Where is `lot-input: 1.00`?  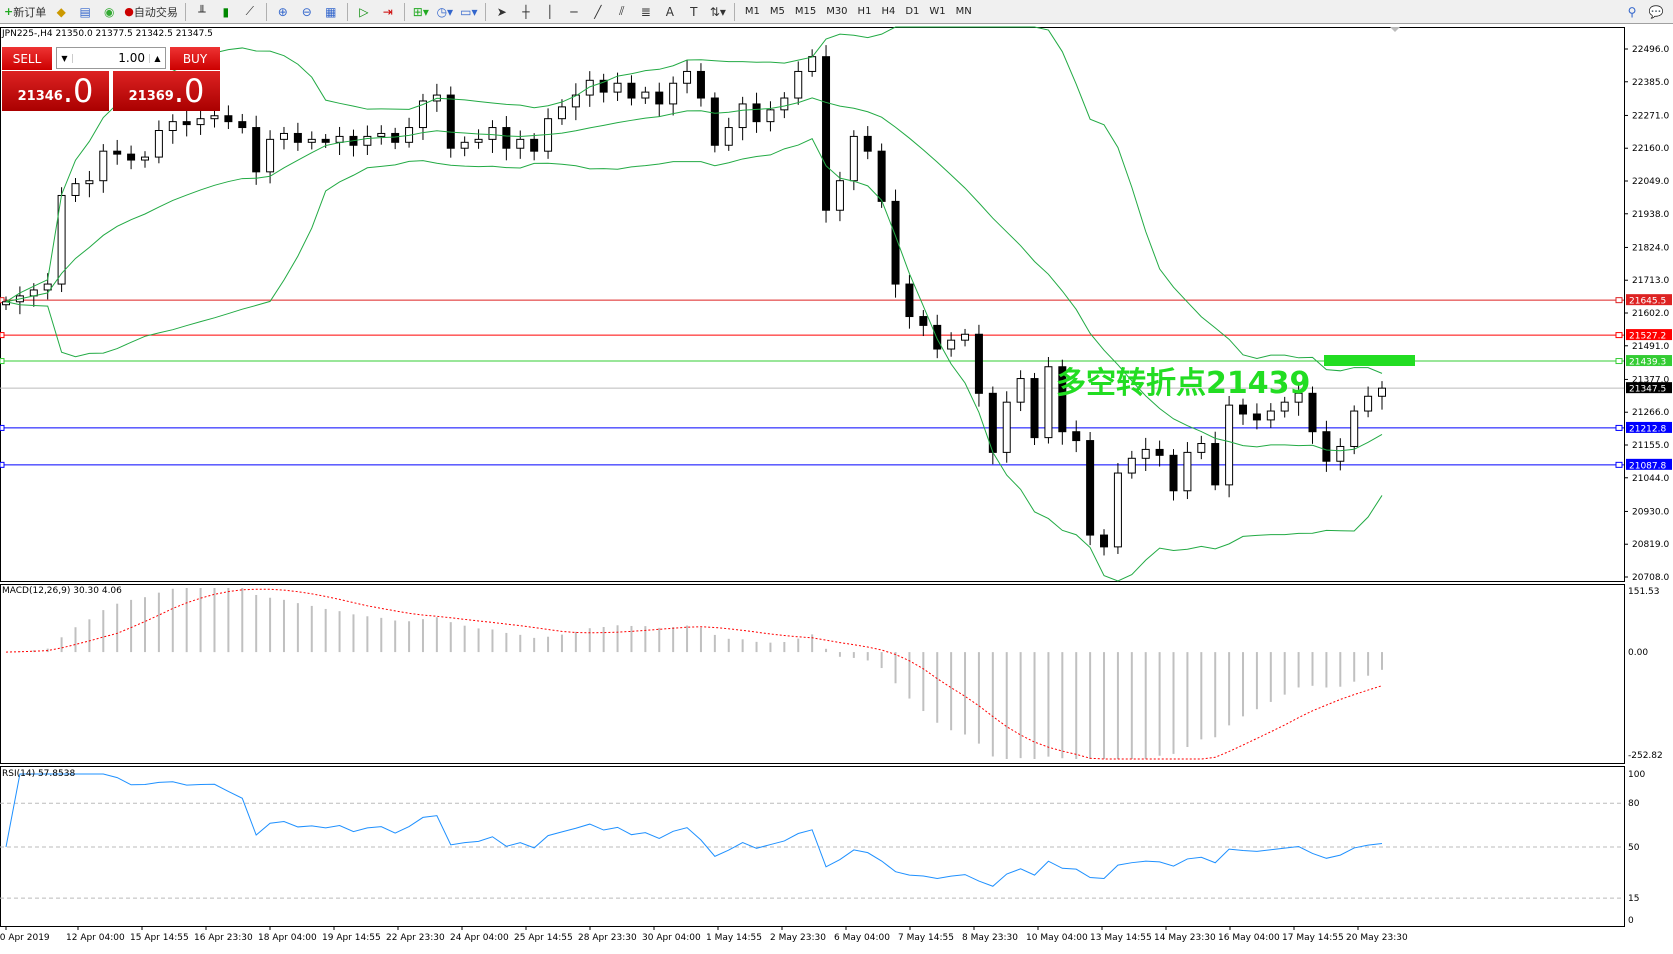
lot-input: 1.00 is located at coordinates (131, 58).